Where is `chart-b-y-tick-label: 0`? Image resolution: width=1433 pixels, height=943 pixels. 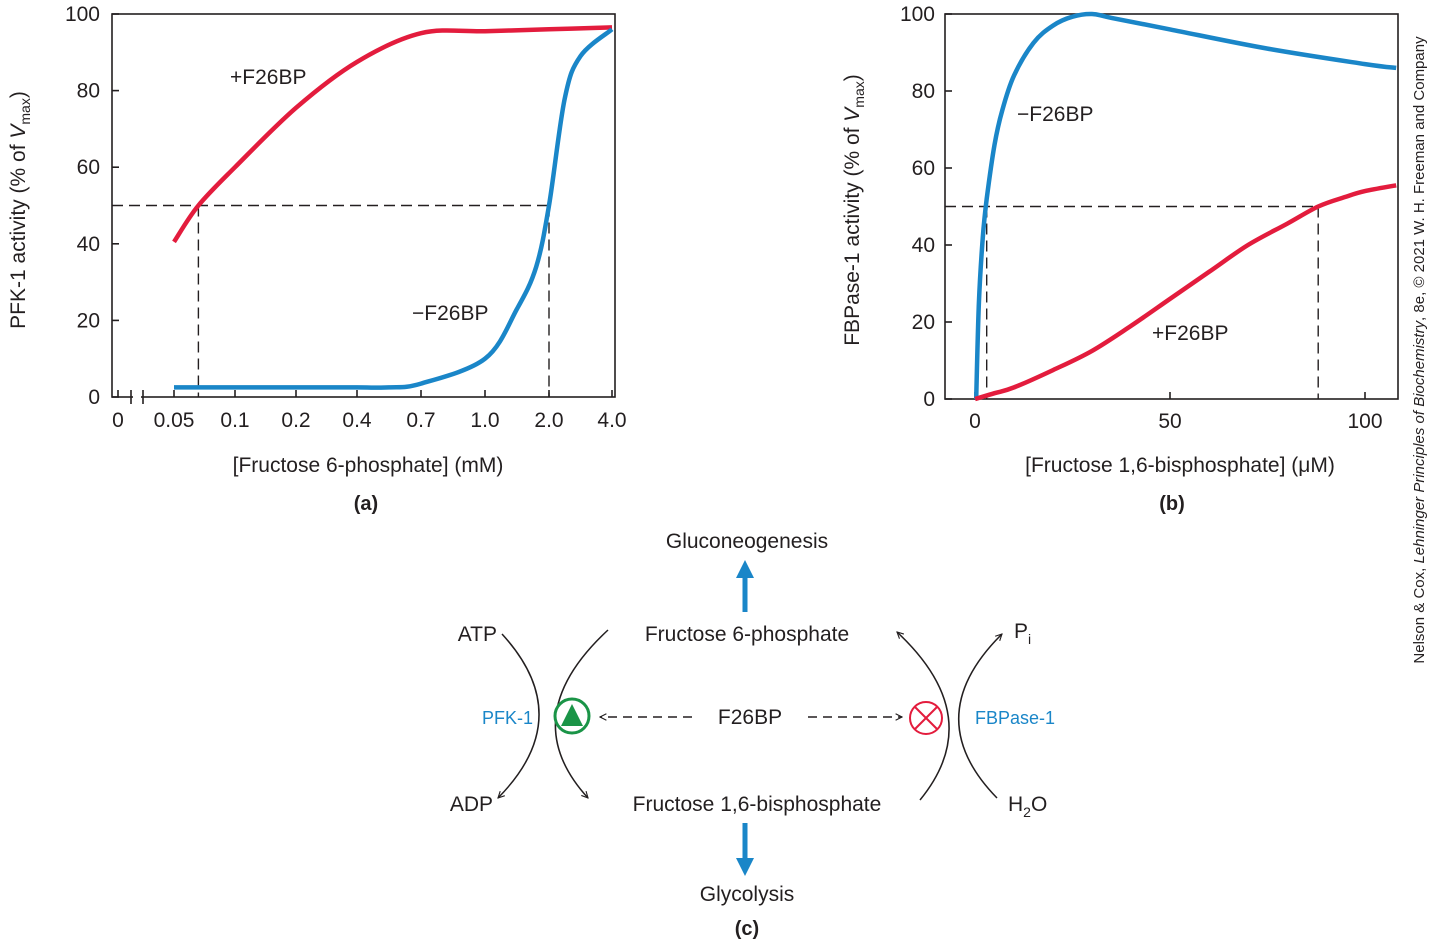
chart-b-y-tick-label: 0 is located at coordinates (929, 399).